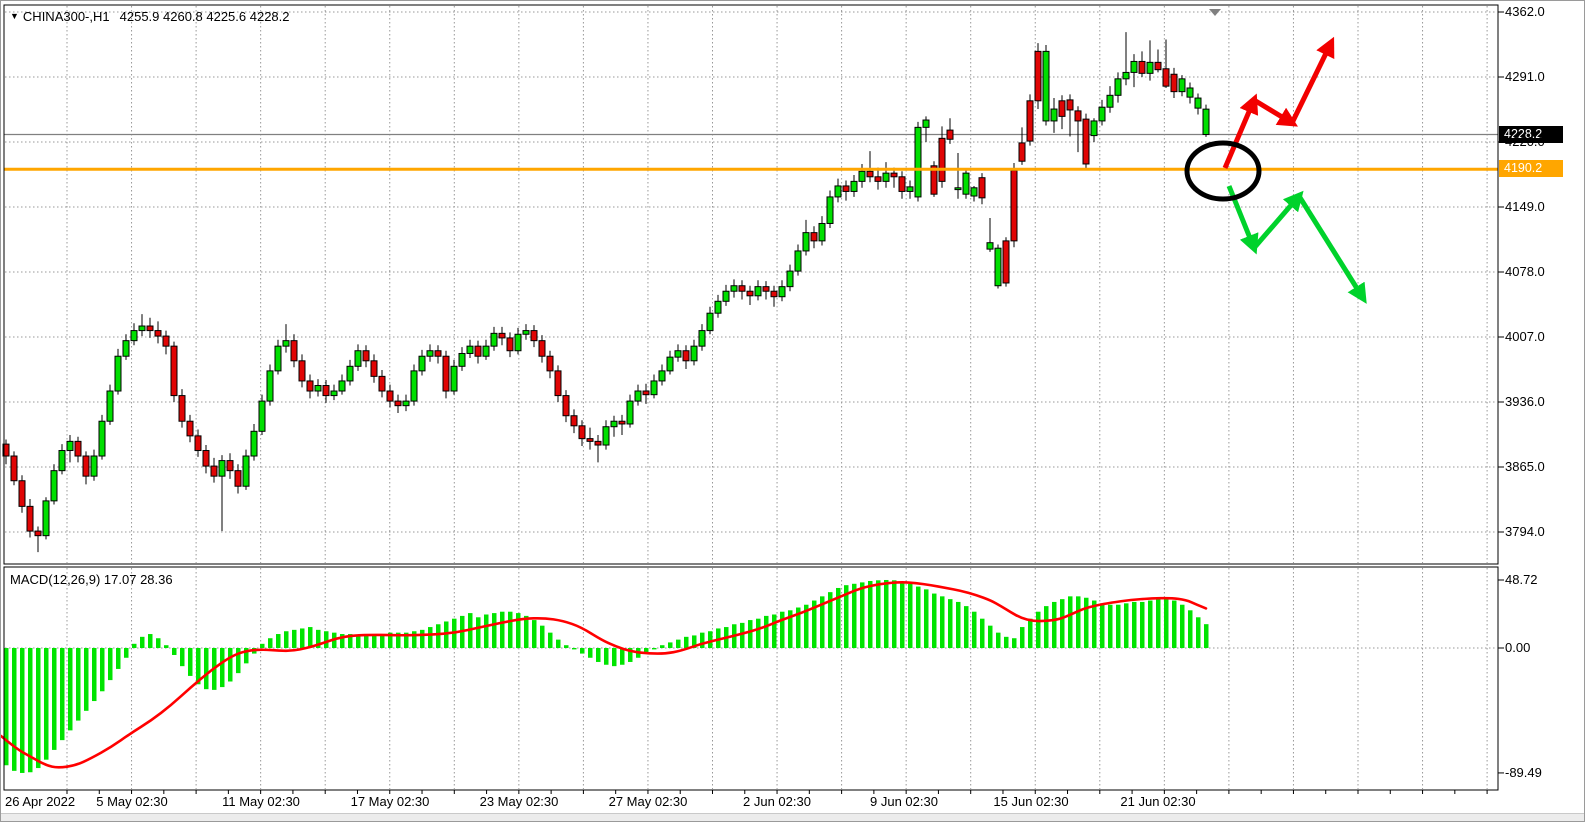 The height and width of the screenshot is (822, 1585). Describe the element at coordinates (1525, 466) in the screenshot. I see `price-axis-label: 3865.0` at that location.